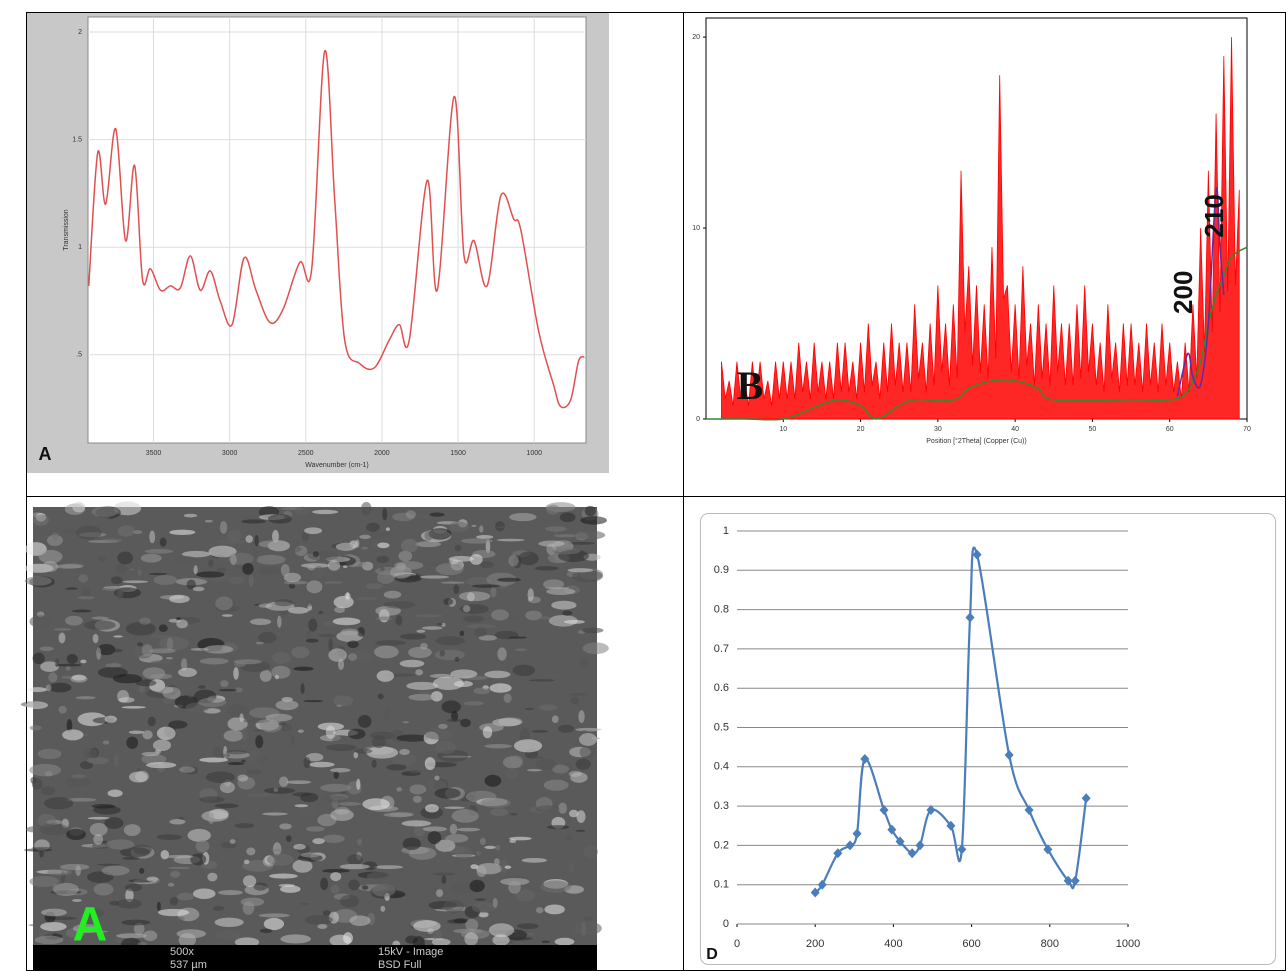  I want to click on sem-info-bar, so click(315, 958).